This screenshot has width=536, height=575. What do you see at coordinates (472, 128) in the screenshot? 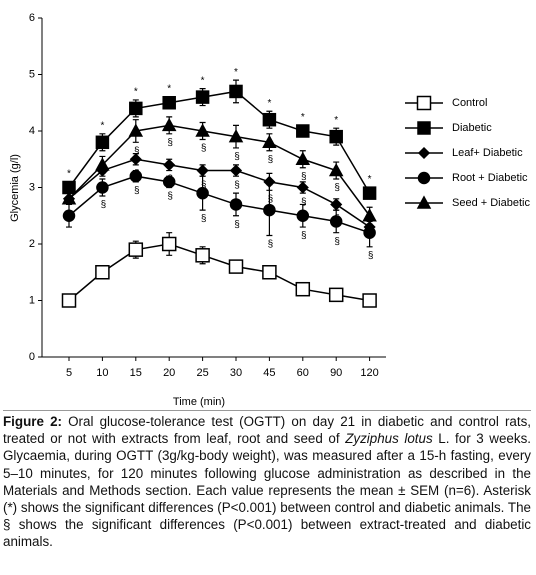
I see `legend-label: Diabetic` at bounding box center [472, 128].